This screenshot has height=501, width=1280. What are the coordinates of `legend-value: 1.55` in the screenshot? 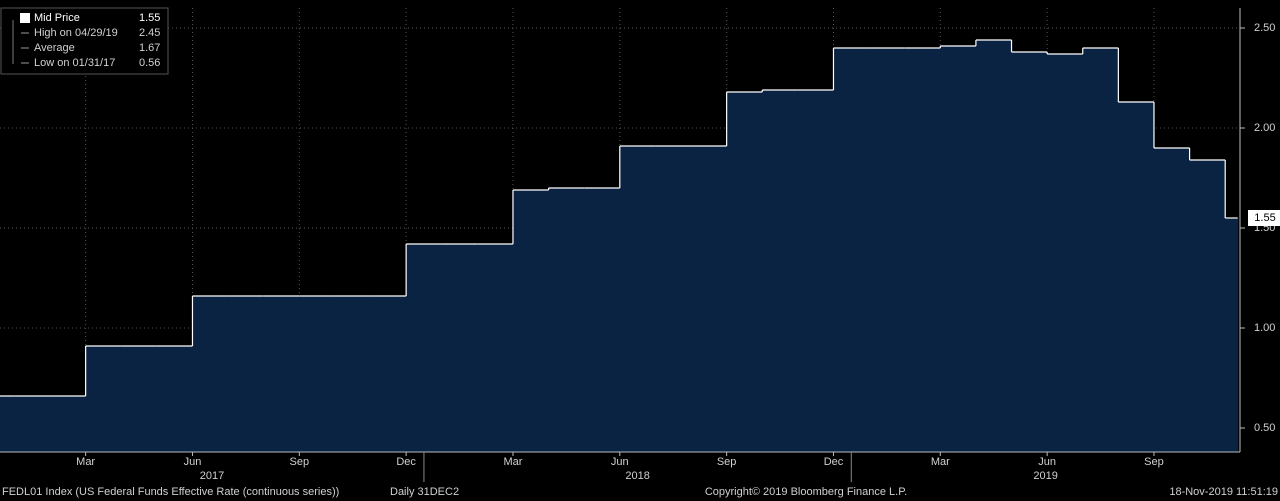 It's located at (149, 18).